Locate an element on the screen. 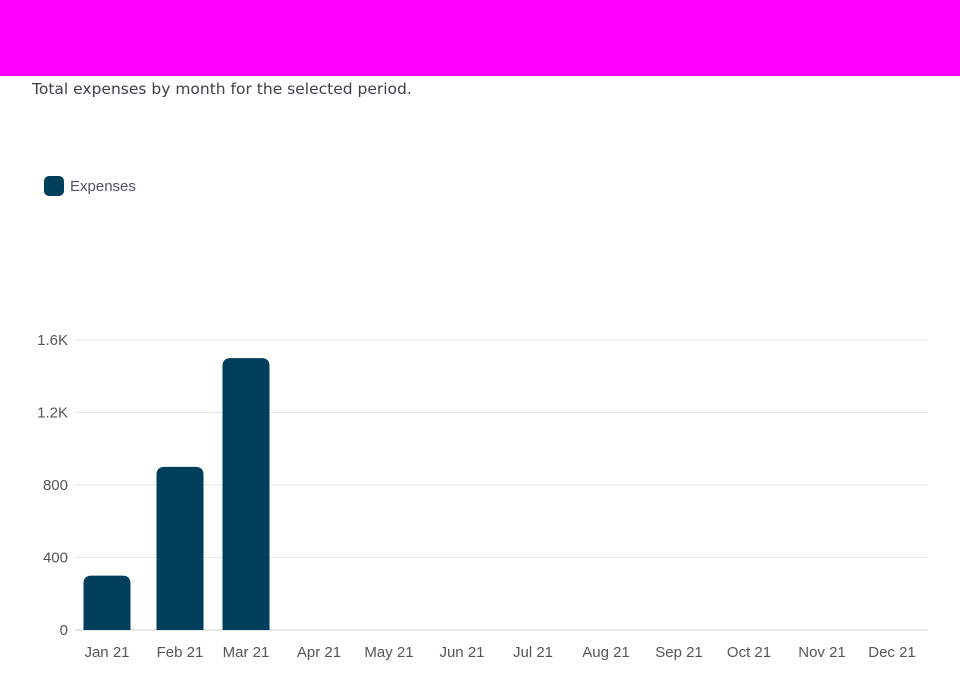 The image size is (960, 696). x-tick-label: May 21 is located at coordinates (388, 652).